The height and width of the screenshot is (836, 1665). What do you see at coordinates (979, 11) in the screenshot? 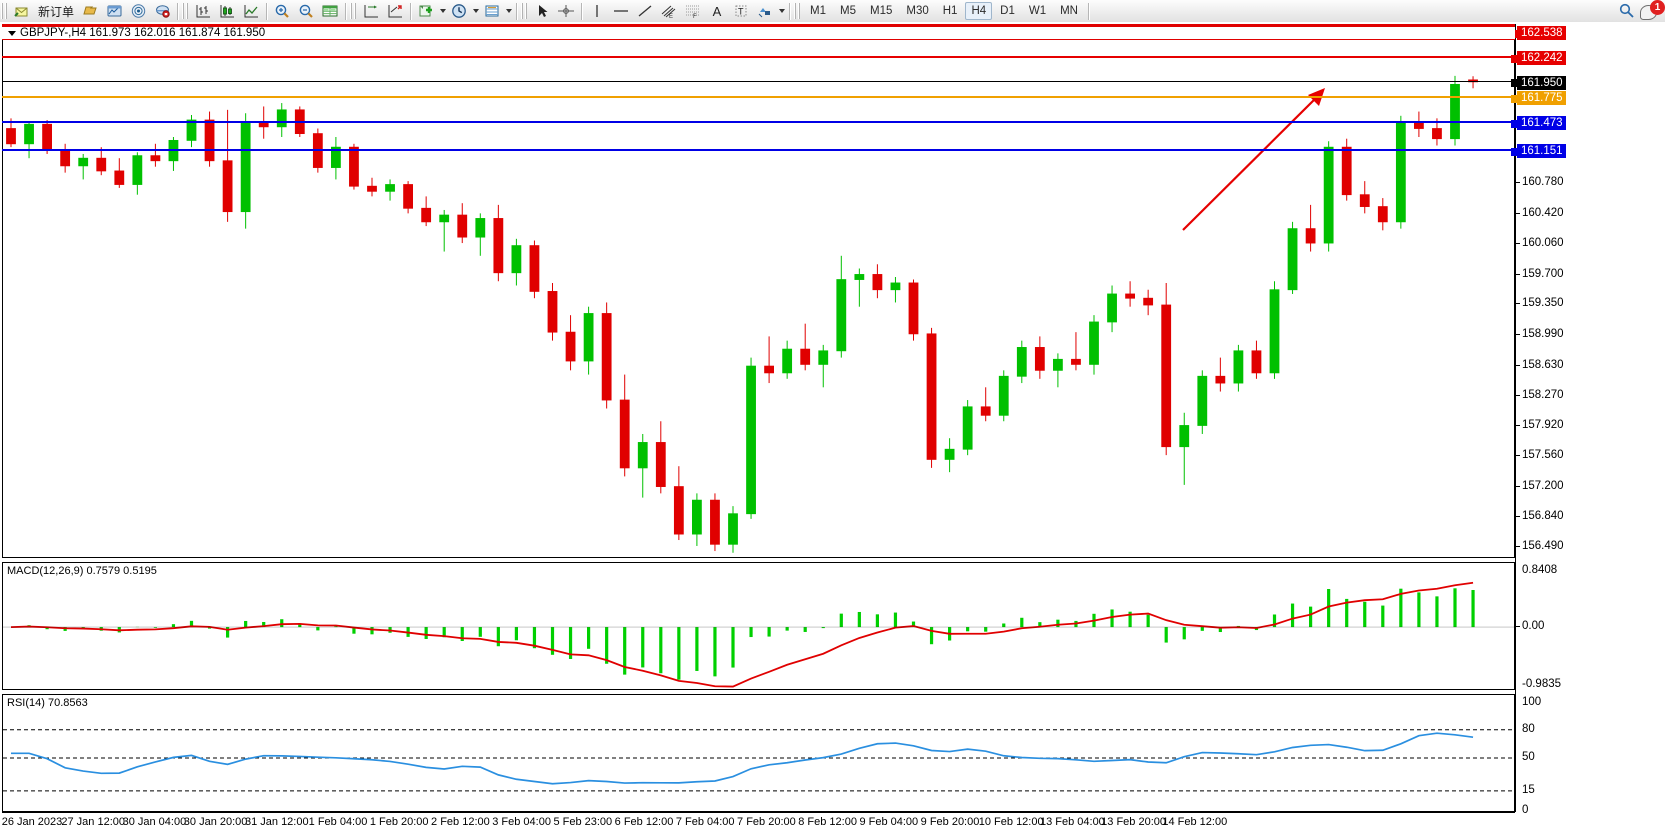
I see `timeframe-h4: H4` at bounding box center [979, 11].